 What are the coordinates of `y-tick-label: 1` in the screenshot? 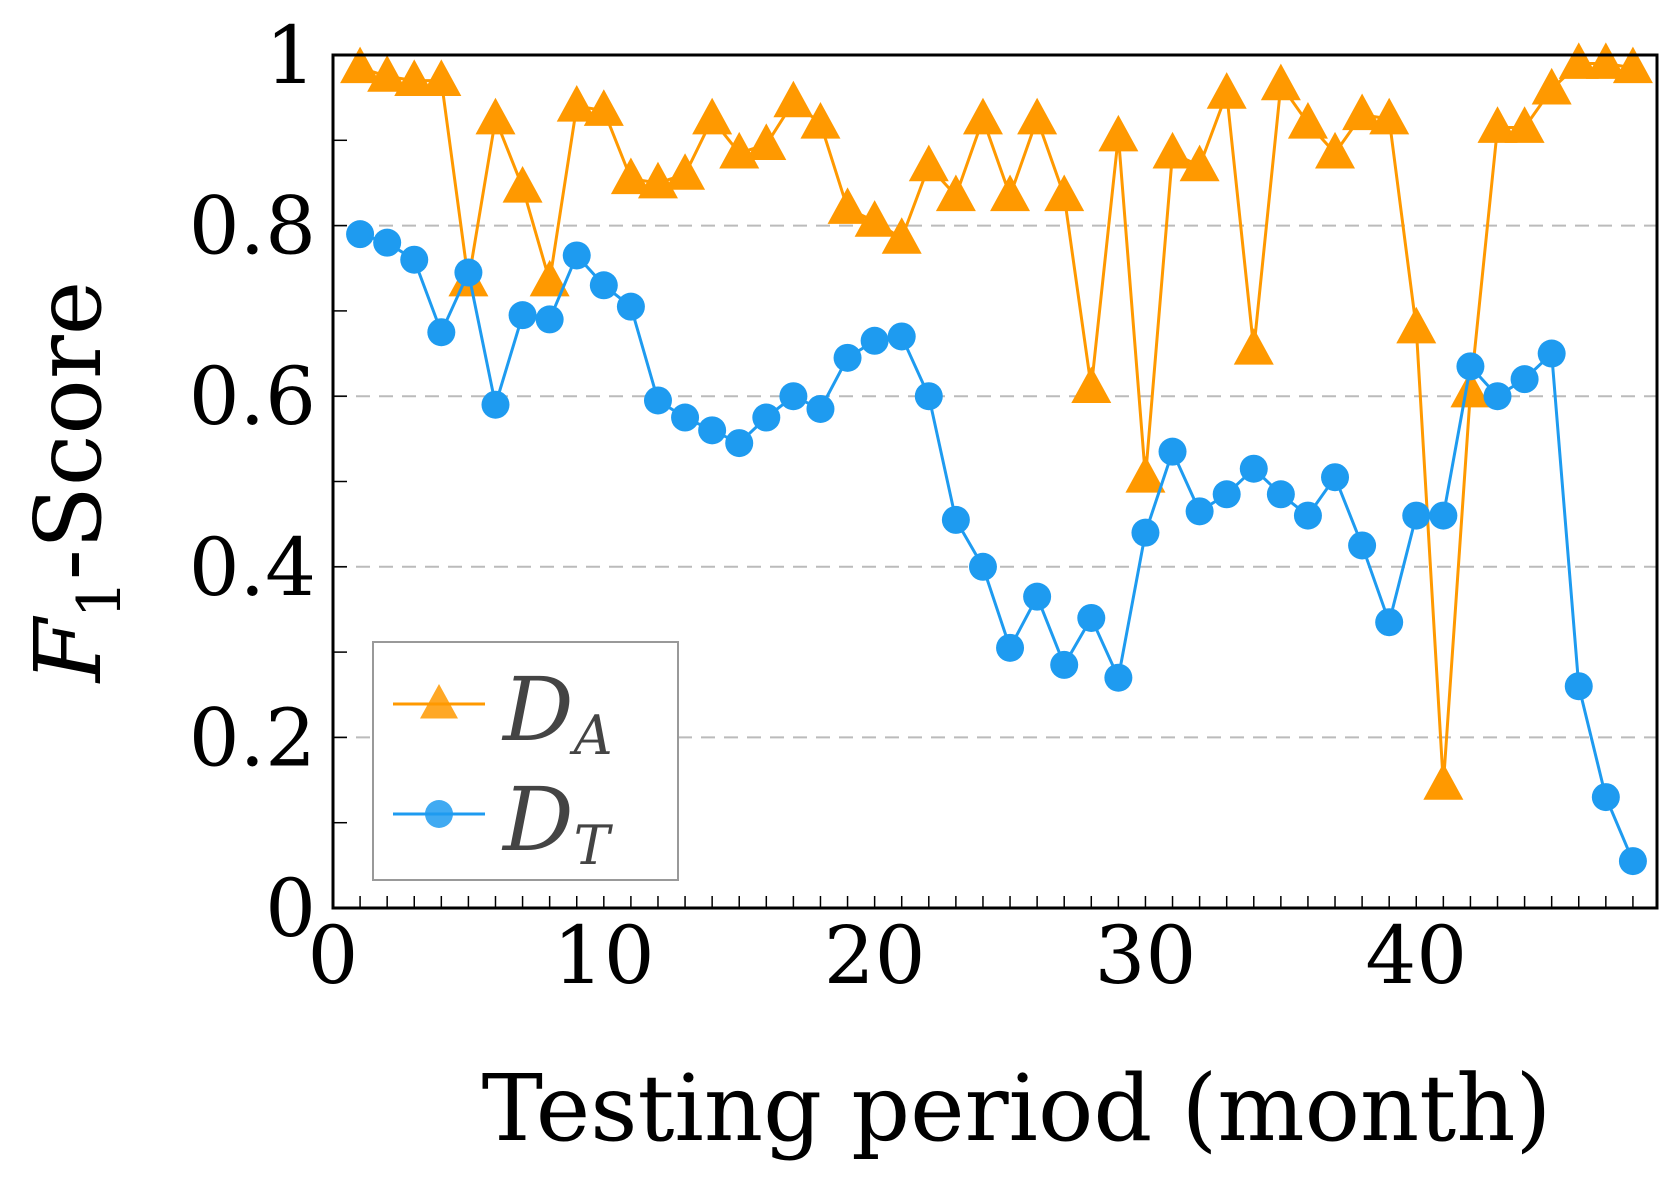 It's located at (290, 55).